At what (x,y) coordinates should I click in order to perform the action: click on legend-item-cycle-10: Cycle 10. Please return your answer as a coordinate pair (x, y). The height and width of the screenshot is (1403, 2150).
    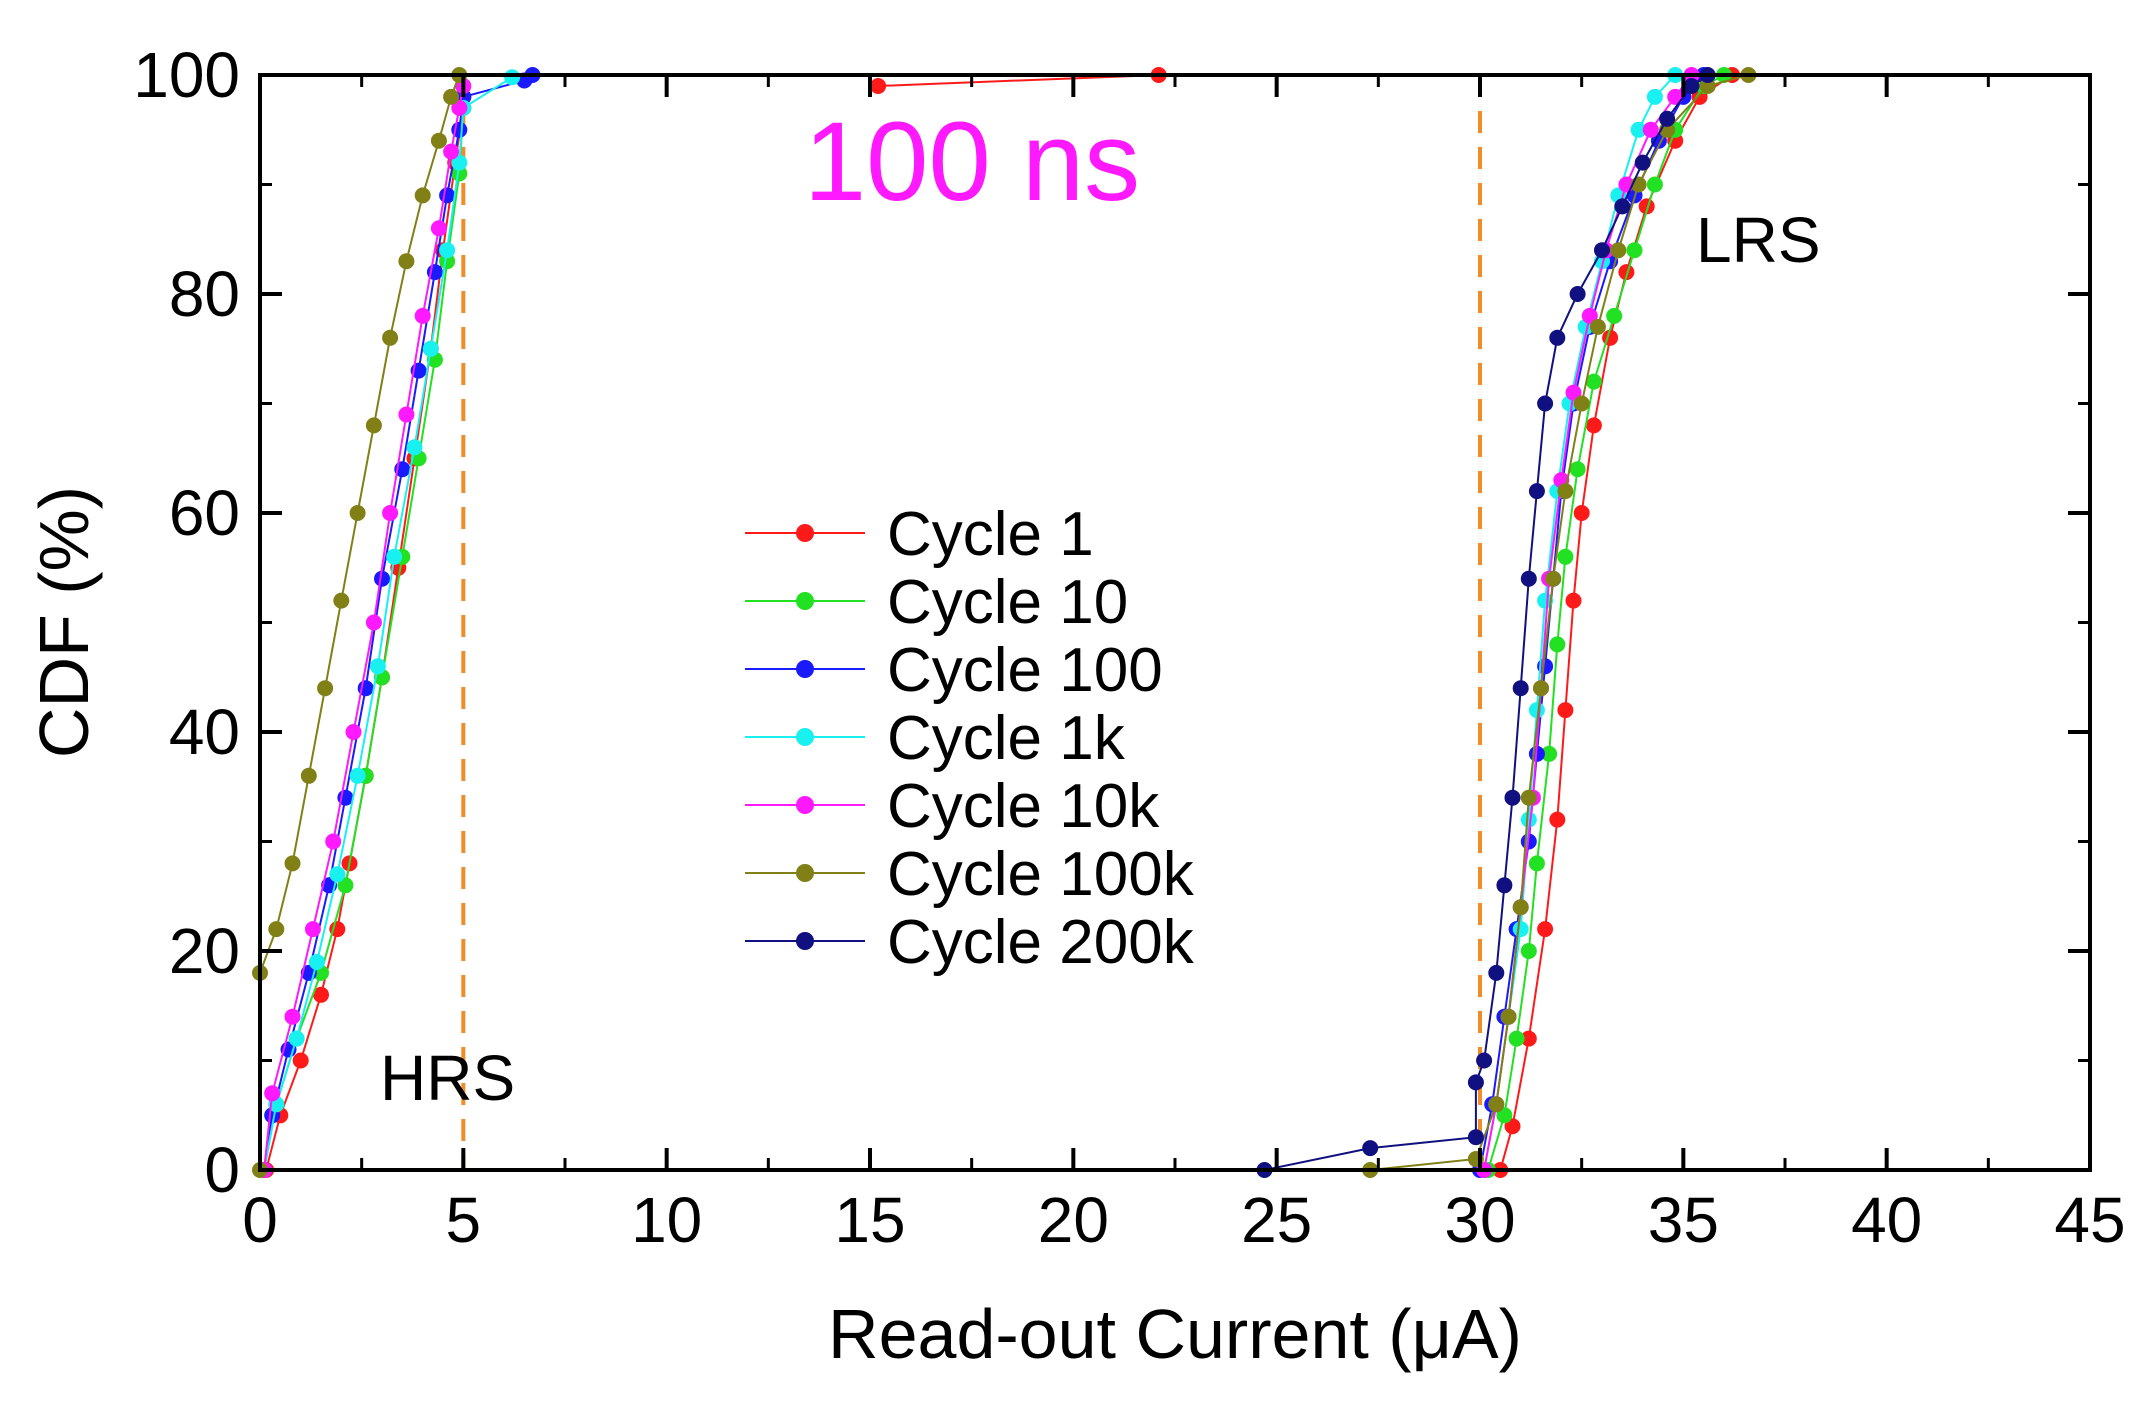
    Looking at the image, I should click on (936, 602).